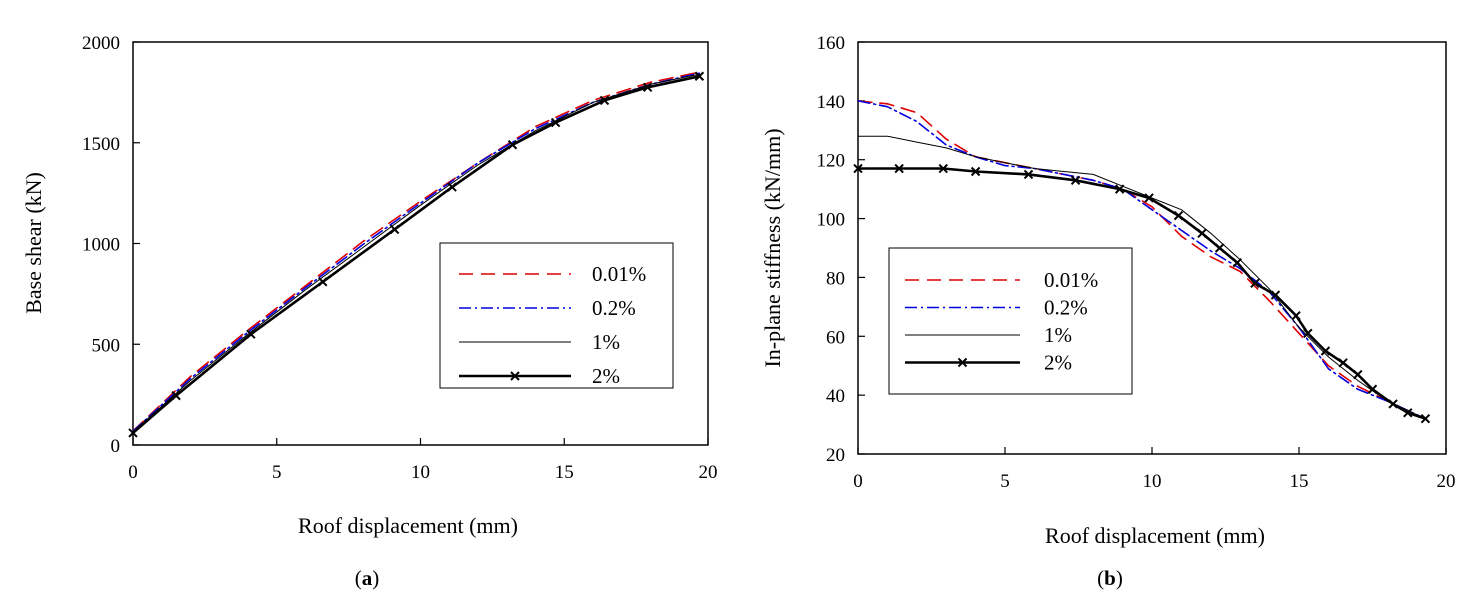 This screenshot has width=1483, height=611. I want to click on caption-a-close: ), so click(375, 578).